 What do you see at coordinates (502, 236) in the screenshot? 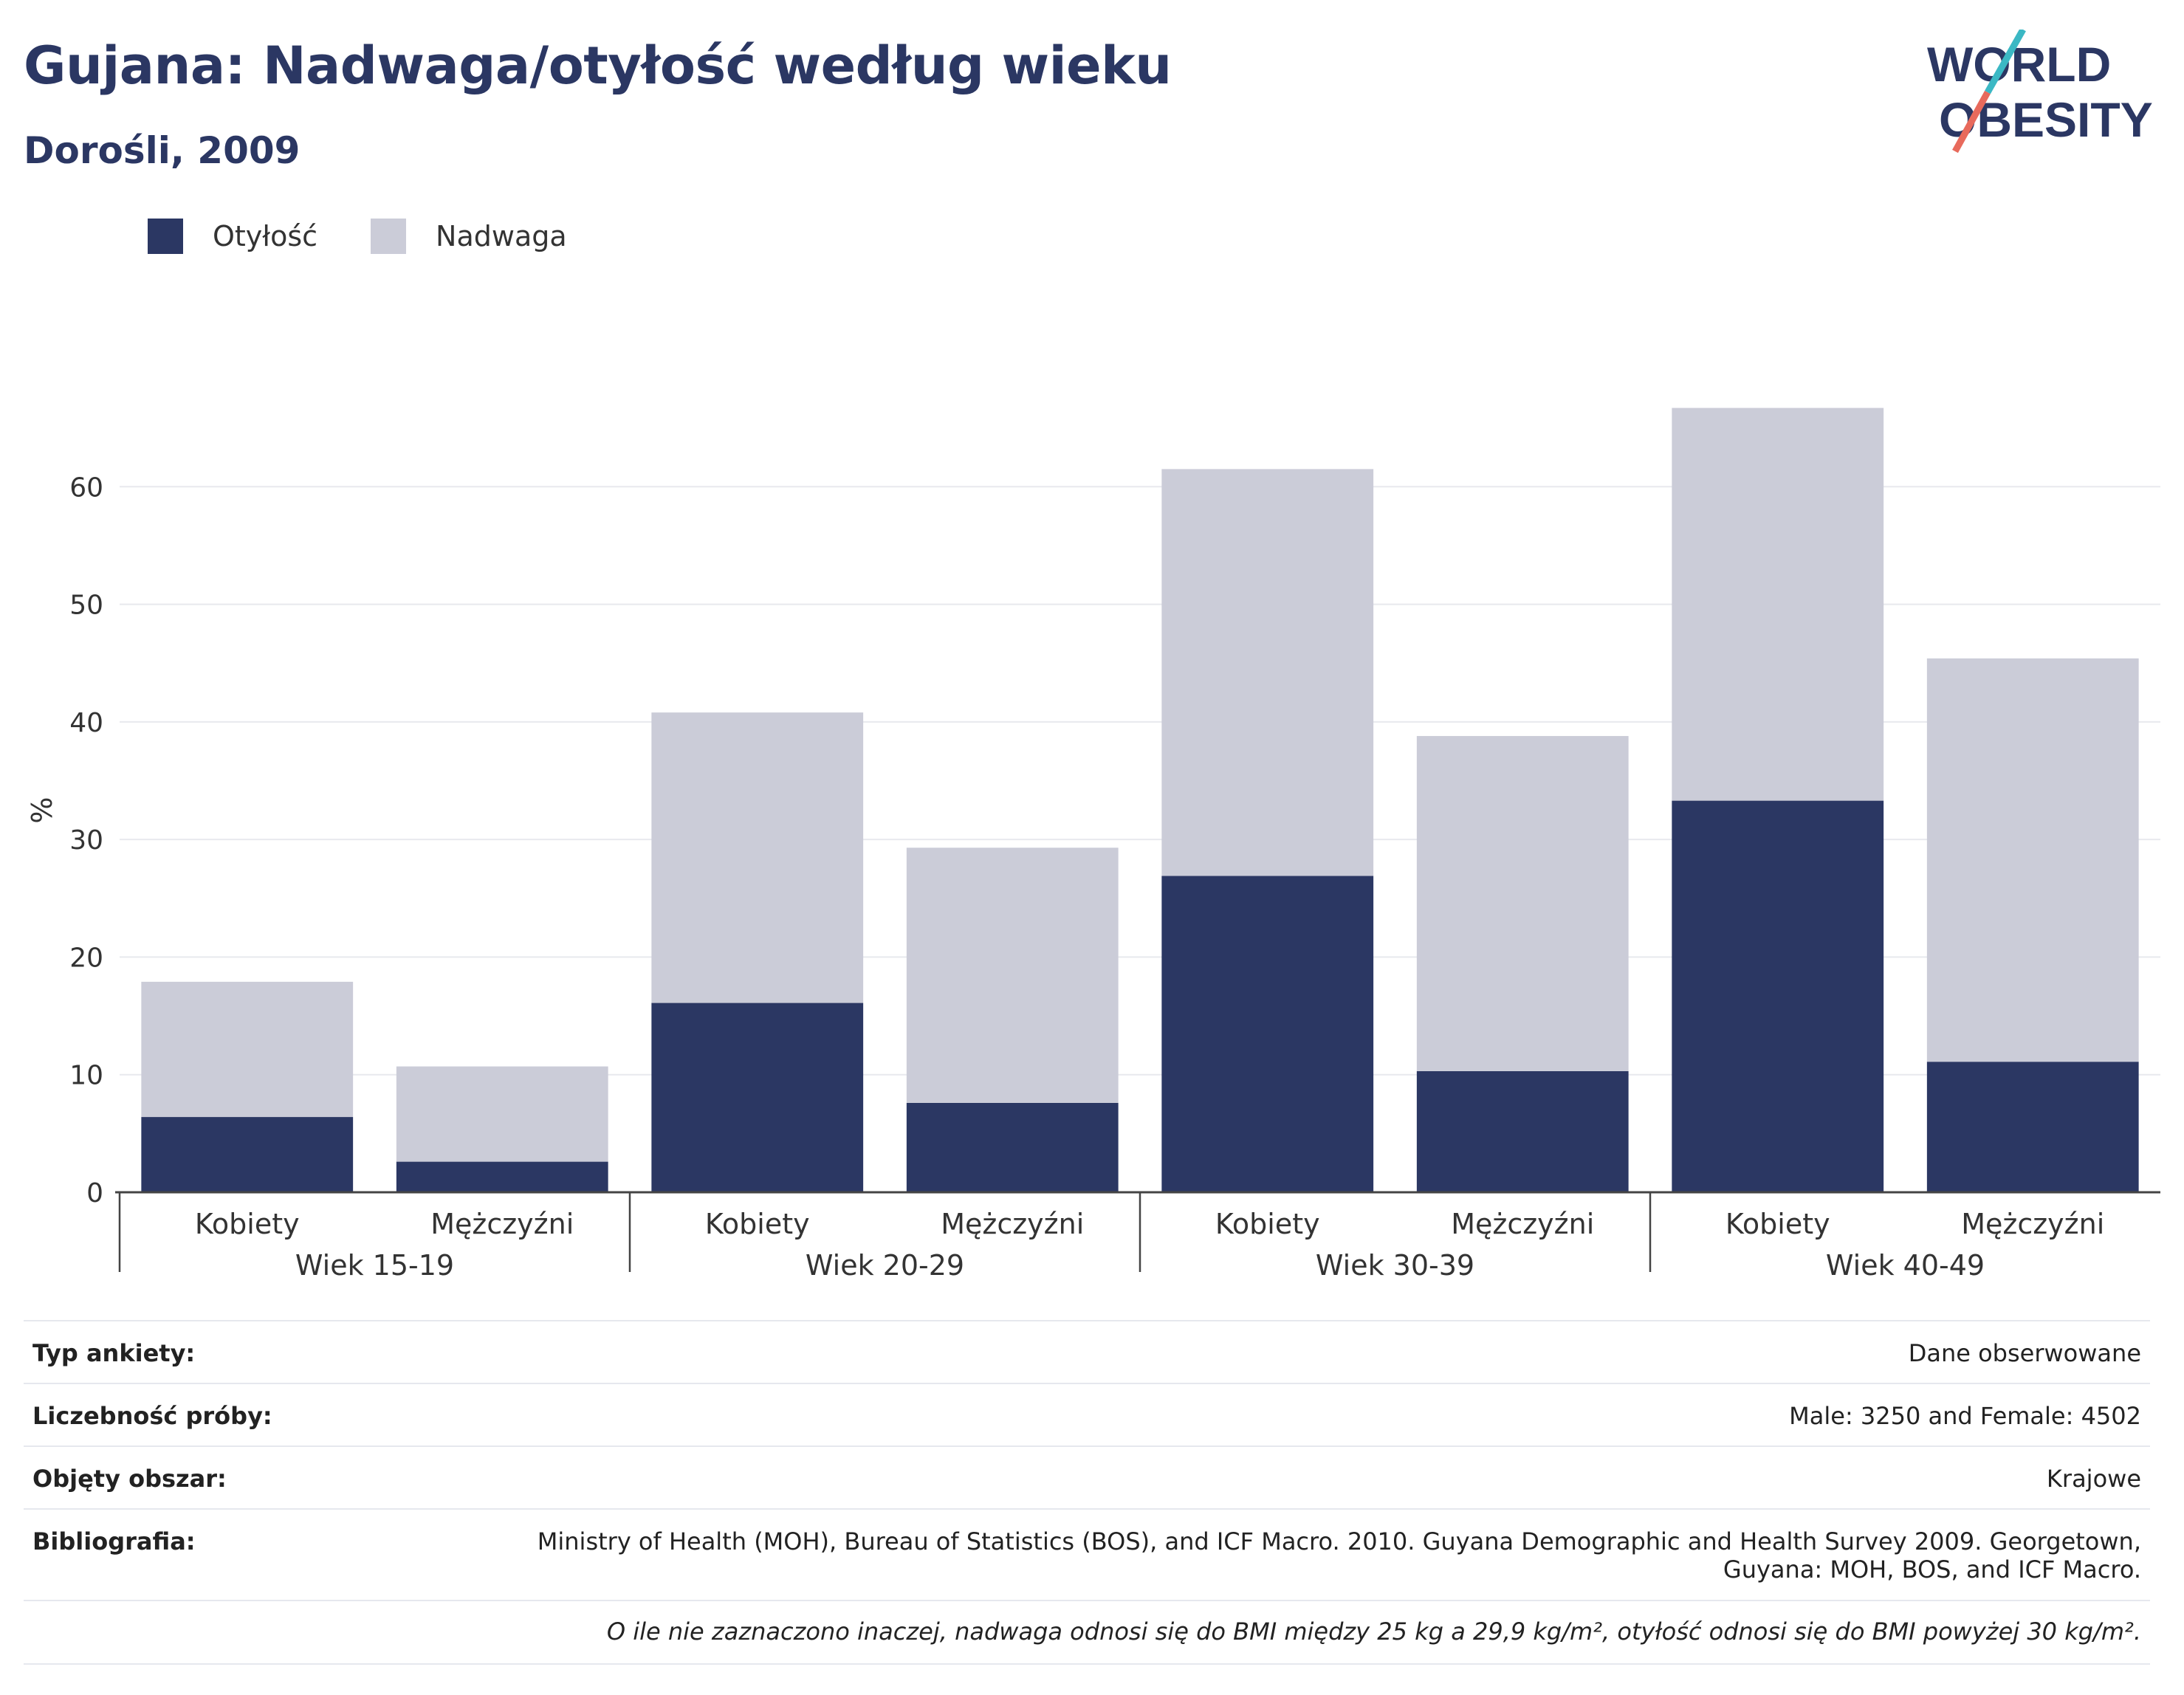
I see `legend-label-overweight: Nadwaga` at bounding box center [502, 236].